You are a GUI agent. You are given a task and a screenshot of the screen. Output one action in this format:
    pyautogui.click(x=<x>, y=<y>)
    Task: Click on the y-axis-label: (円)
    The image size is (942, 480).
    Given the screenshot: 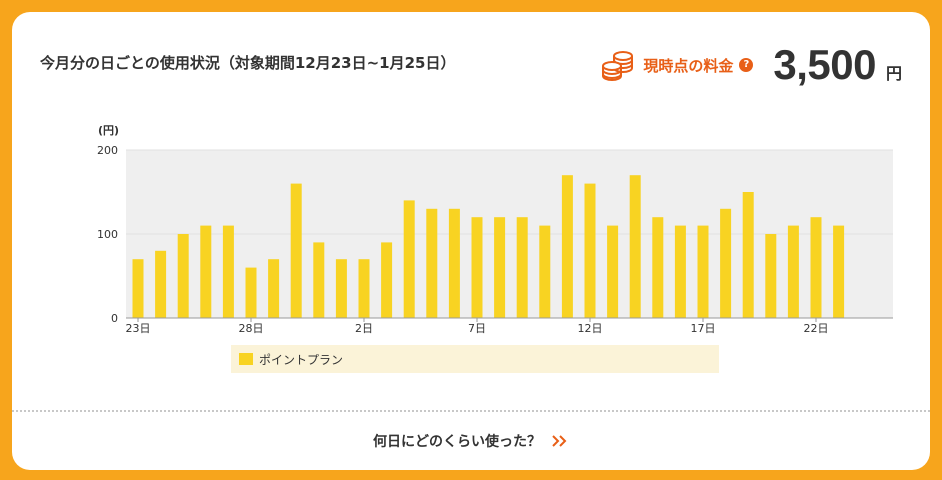 What is the action you would take?
    pyautogui.click(x=108, y=130)
    